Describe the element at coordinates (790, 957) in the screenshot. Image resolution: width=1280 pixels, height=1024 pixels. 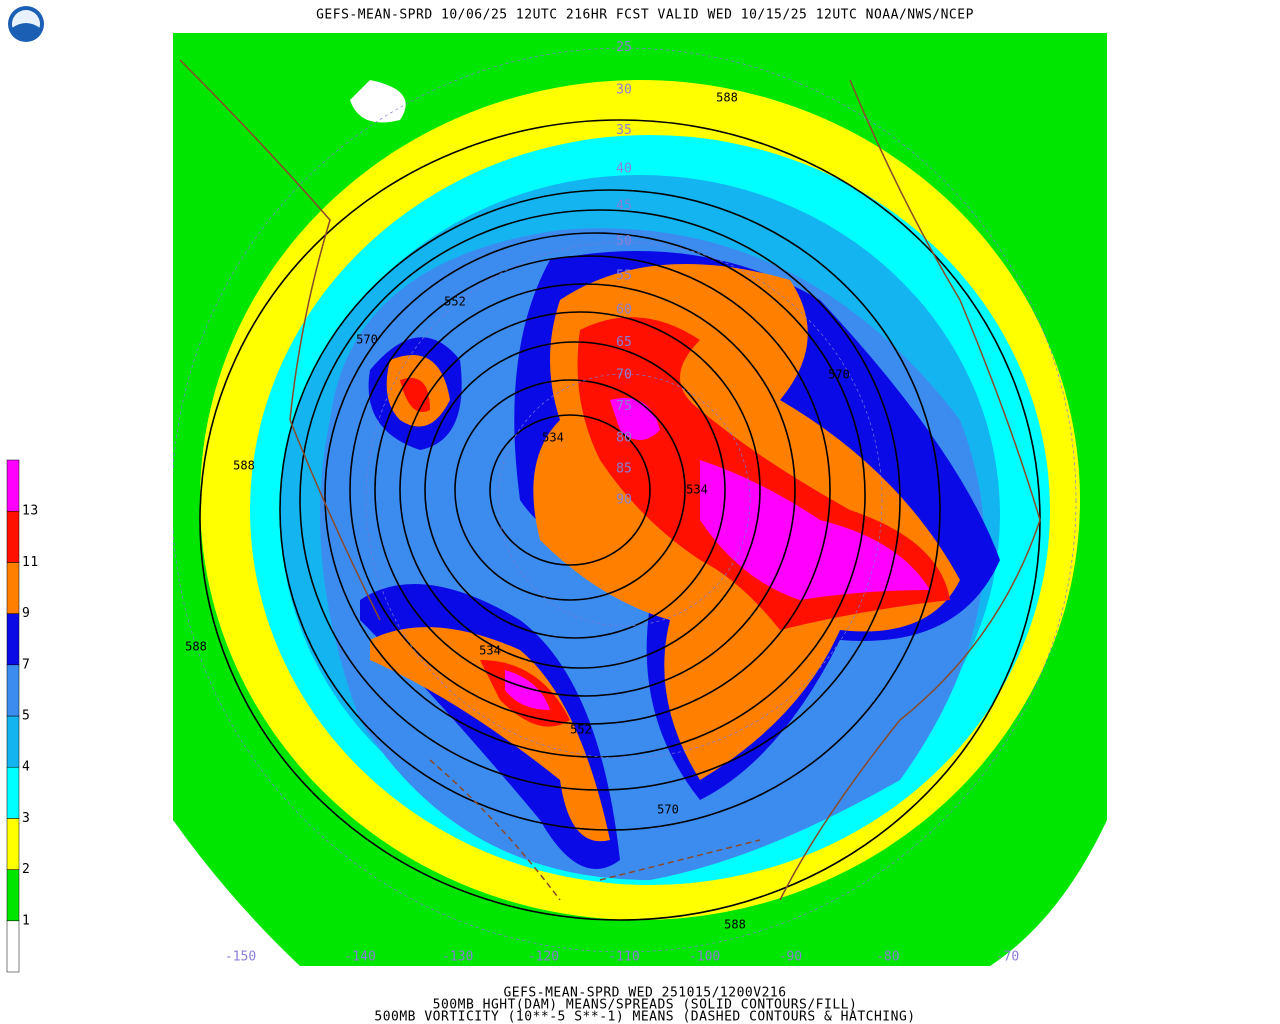
I see `longitude-label: -90` at that location.